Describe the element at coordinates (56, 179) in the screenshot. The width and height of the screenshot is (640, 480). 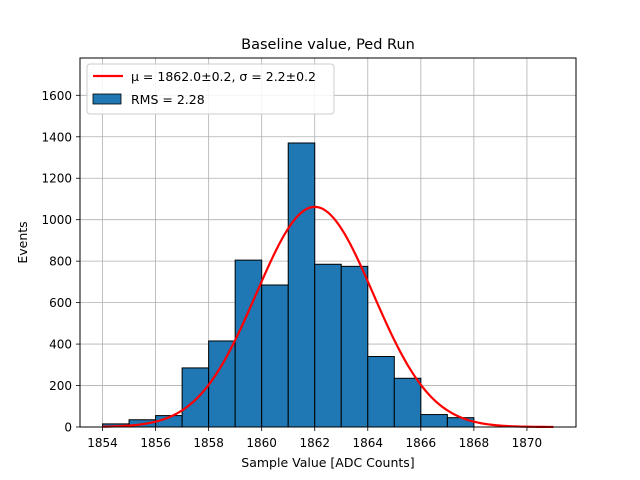
I see `y-tick-label: 1200` at that location.